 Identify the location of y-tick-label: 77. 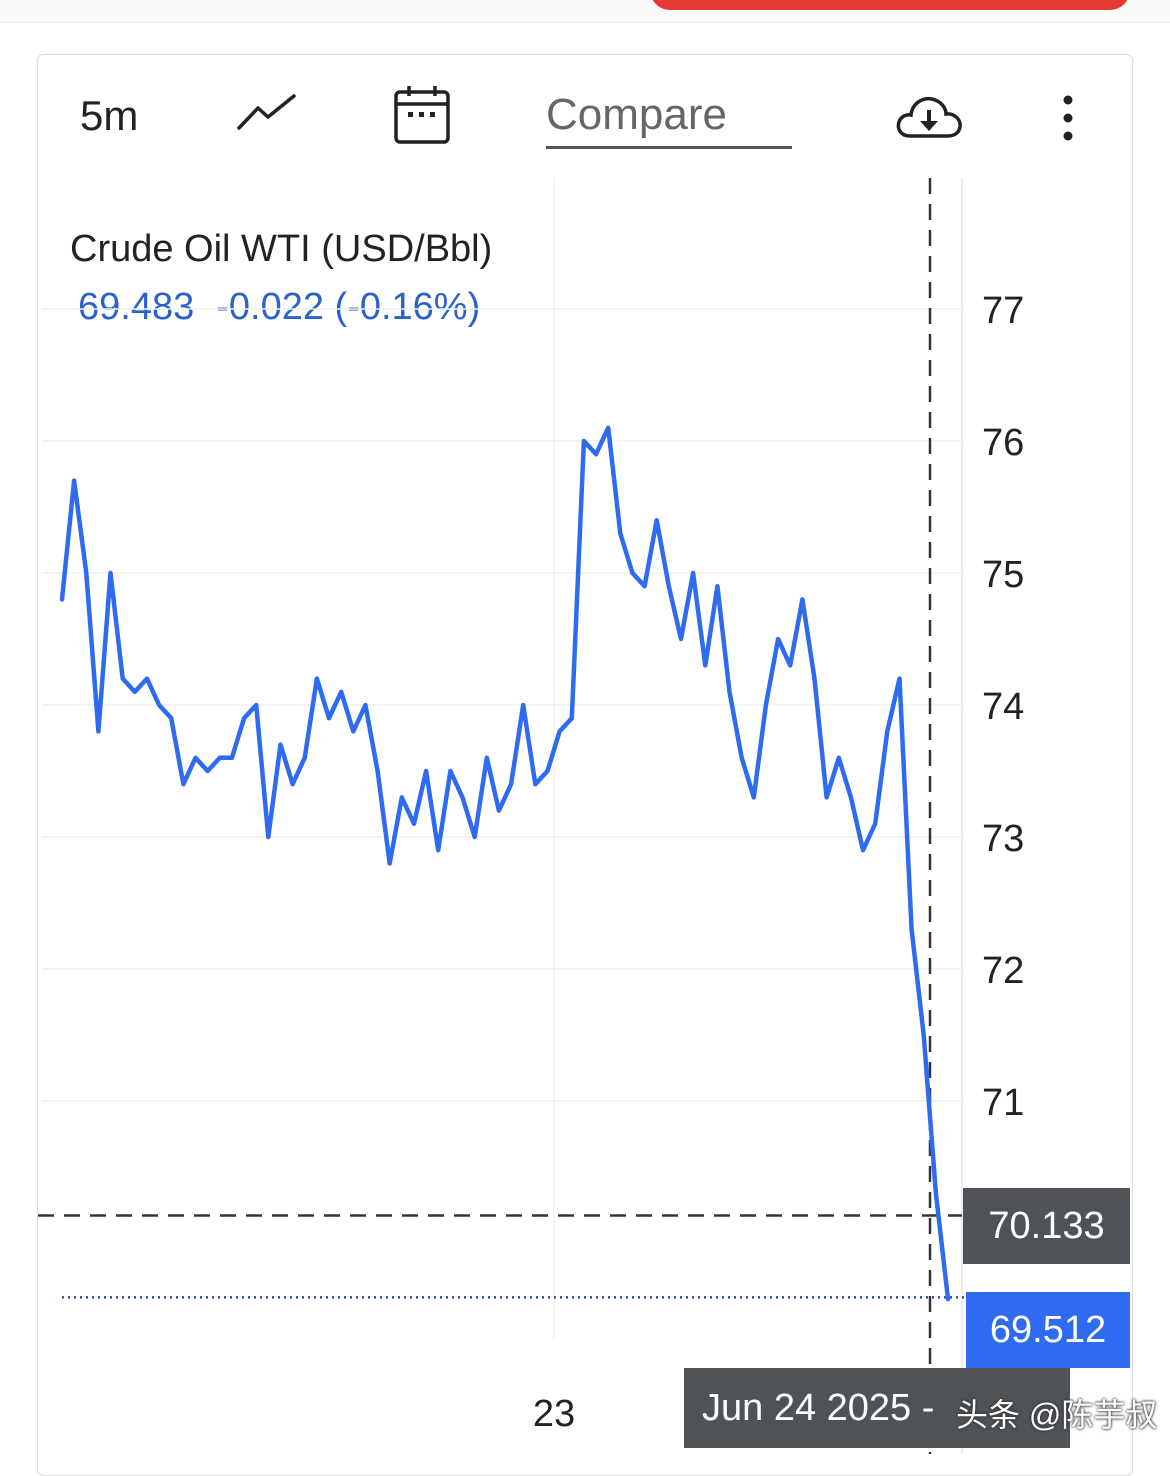
(1003, 311).